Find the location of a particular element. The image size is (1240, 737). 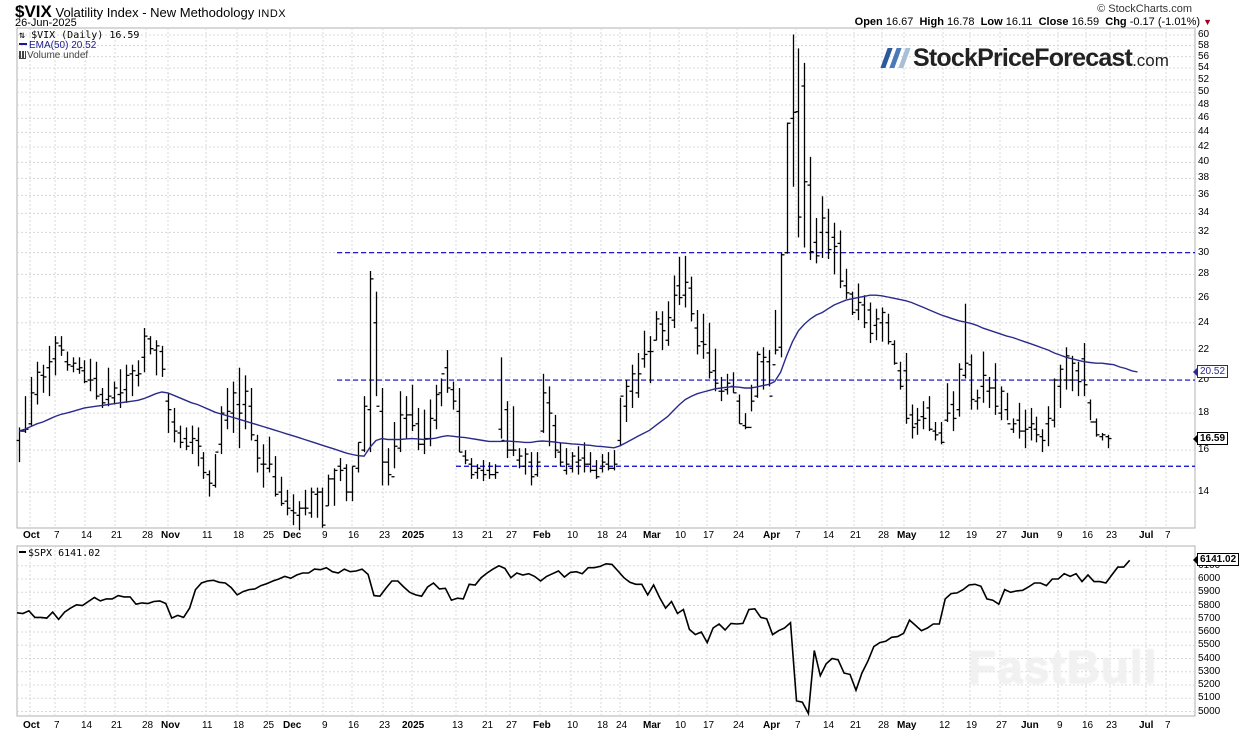

y-axis-label: 5000 is located at coordinates (1209, 711).